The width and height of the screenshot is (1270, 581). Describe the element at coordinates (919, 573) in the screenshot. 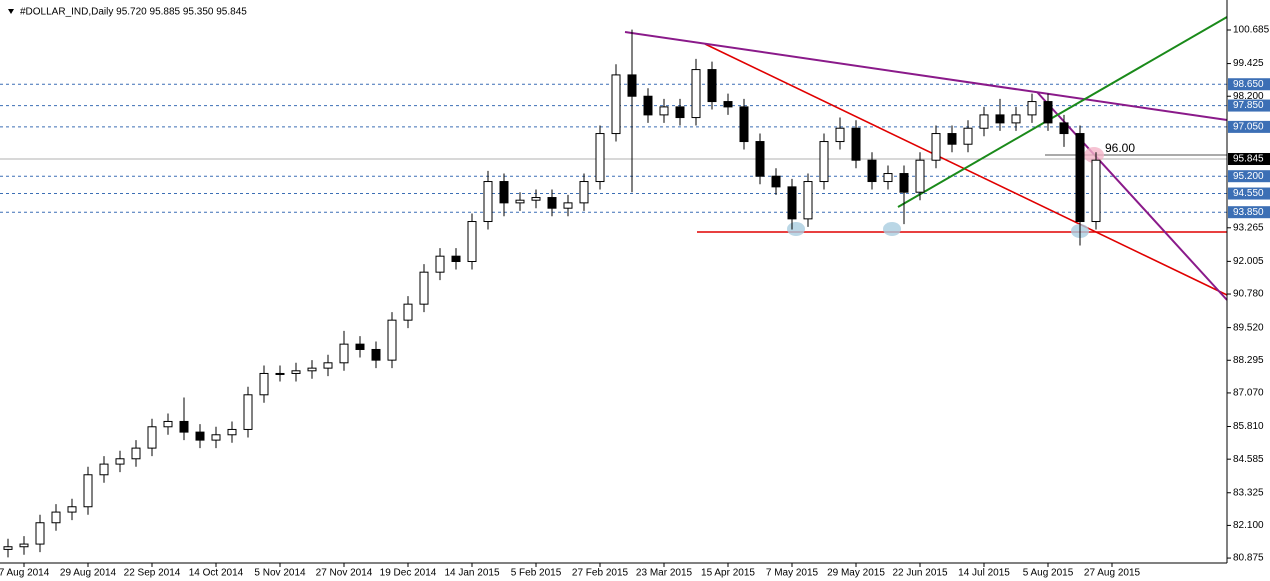

I see `x-tick-label: 22 Jun 2015` at that location.